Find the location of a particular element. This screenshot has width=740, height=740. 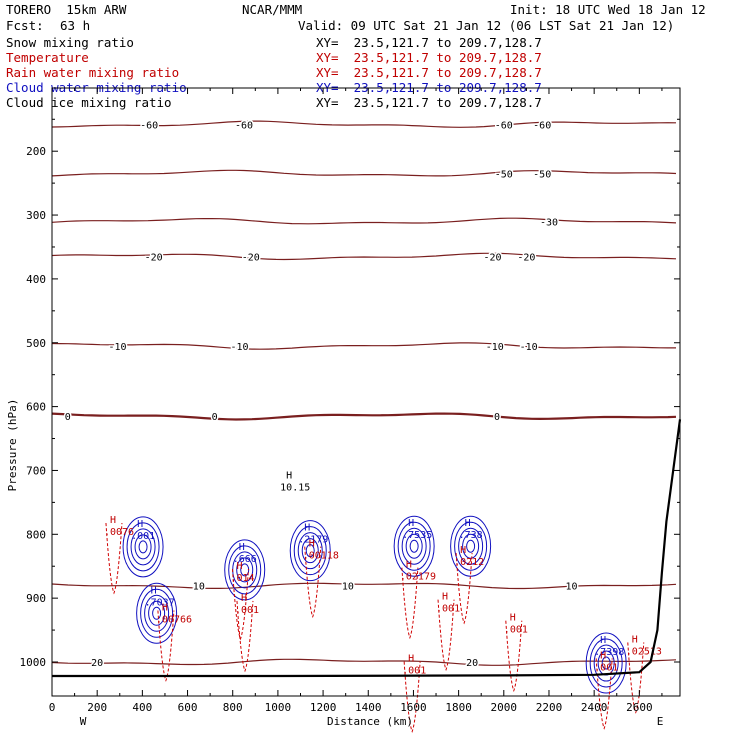

field-name-cloud-water: Cloud water mixing ratio is located at coordinates (96, 87).